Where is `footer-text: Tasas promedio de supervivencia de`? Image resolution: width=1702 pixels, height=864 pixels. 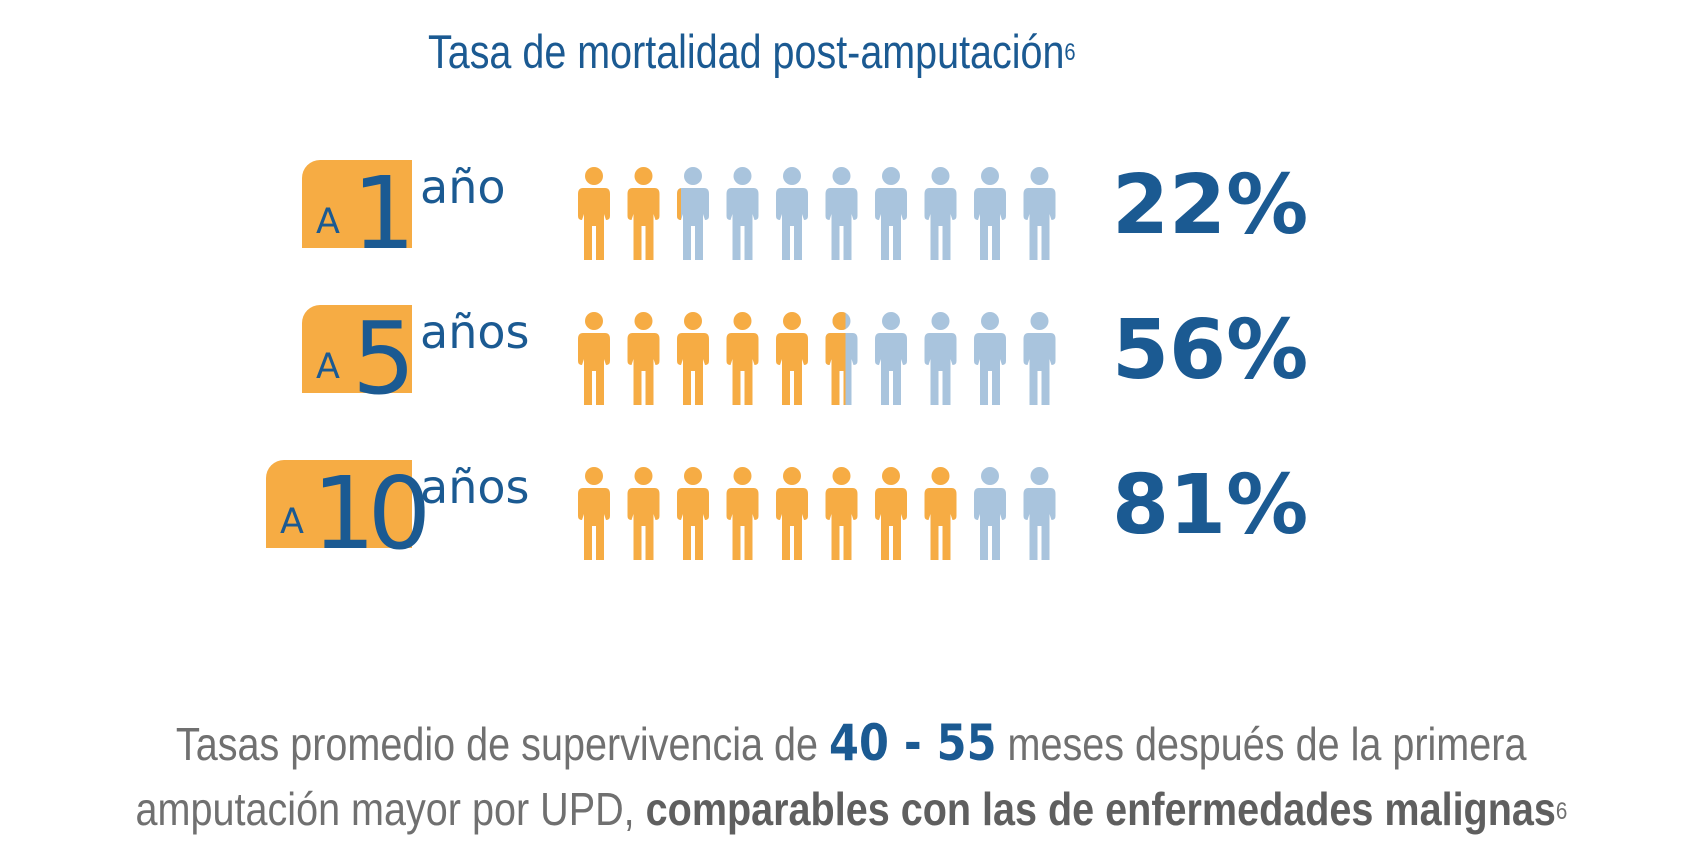 footer-text: Tasas promedio de supervivencia de is located at coordinates (502, 744).